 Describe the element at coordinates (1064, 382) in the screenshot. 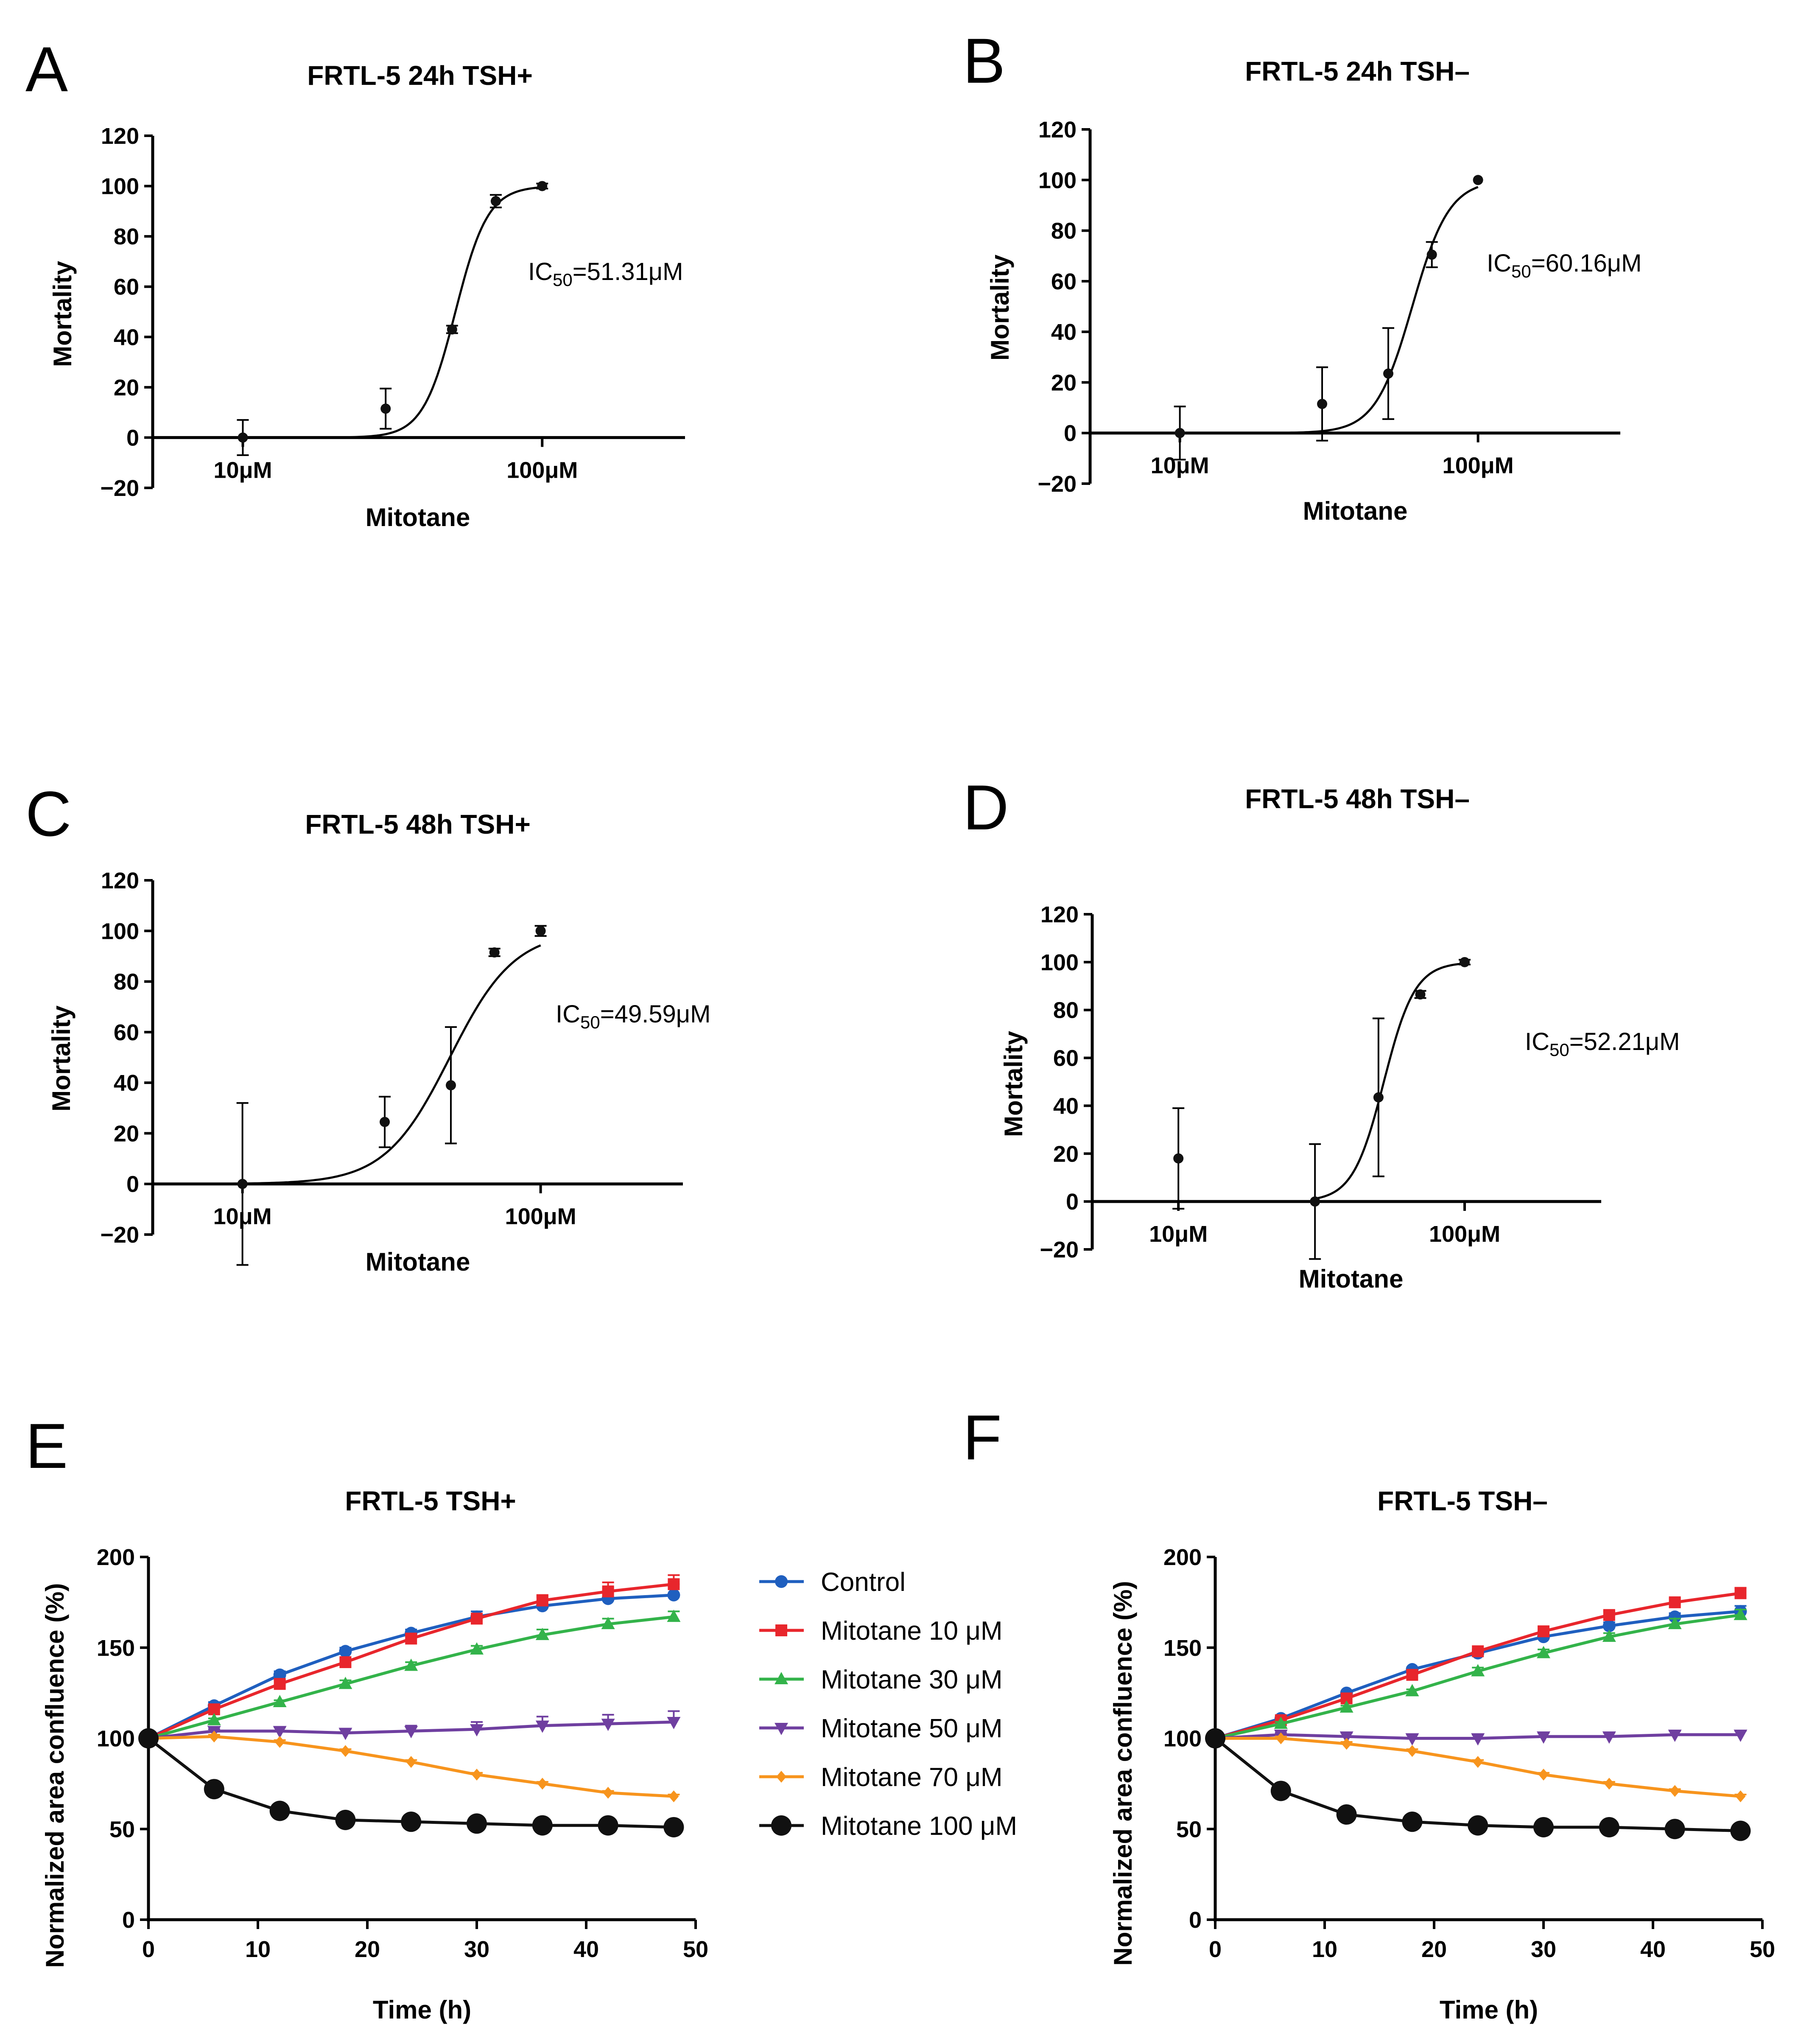

I see `y-tick-label-b: 20` at that location.